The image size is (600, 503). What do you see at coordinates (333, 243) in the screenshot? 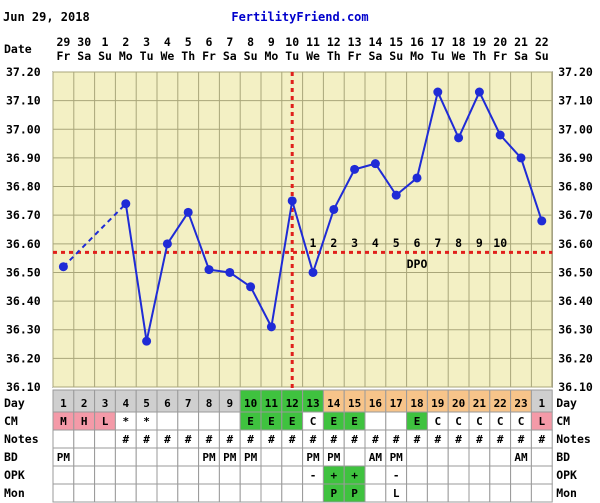
I see `dpo-number: 2` at bounding box center [333, 243].